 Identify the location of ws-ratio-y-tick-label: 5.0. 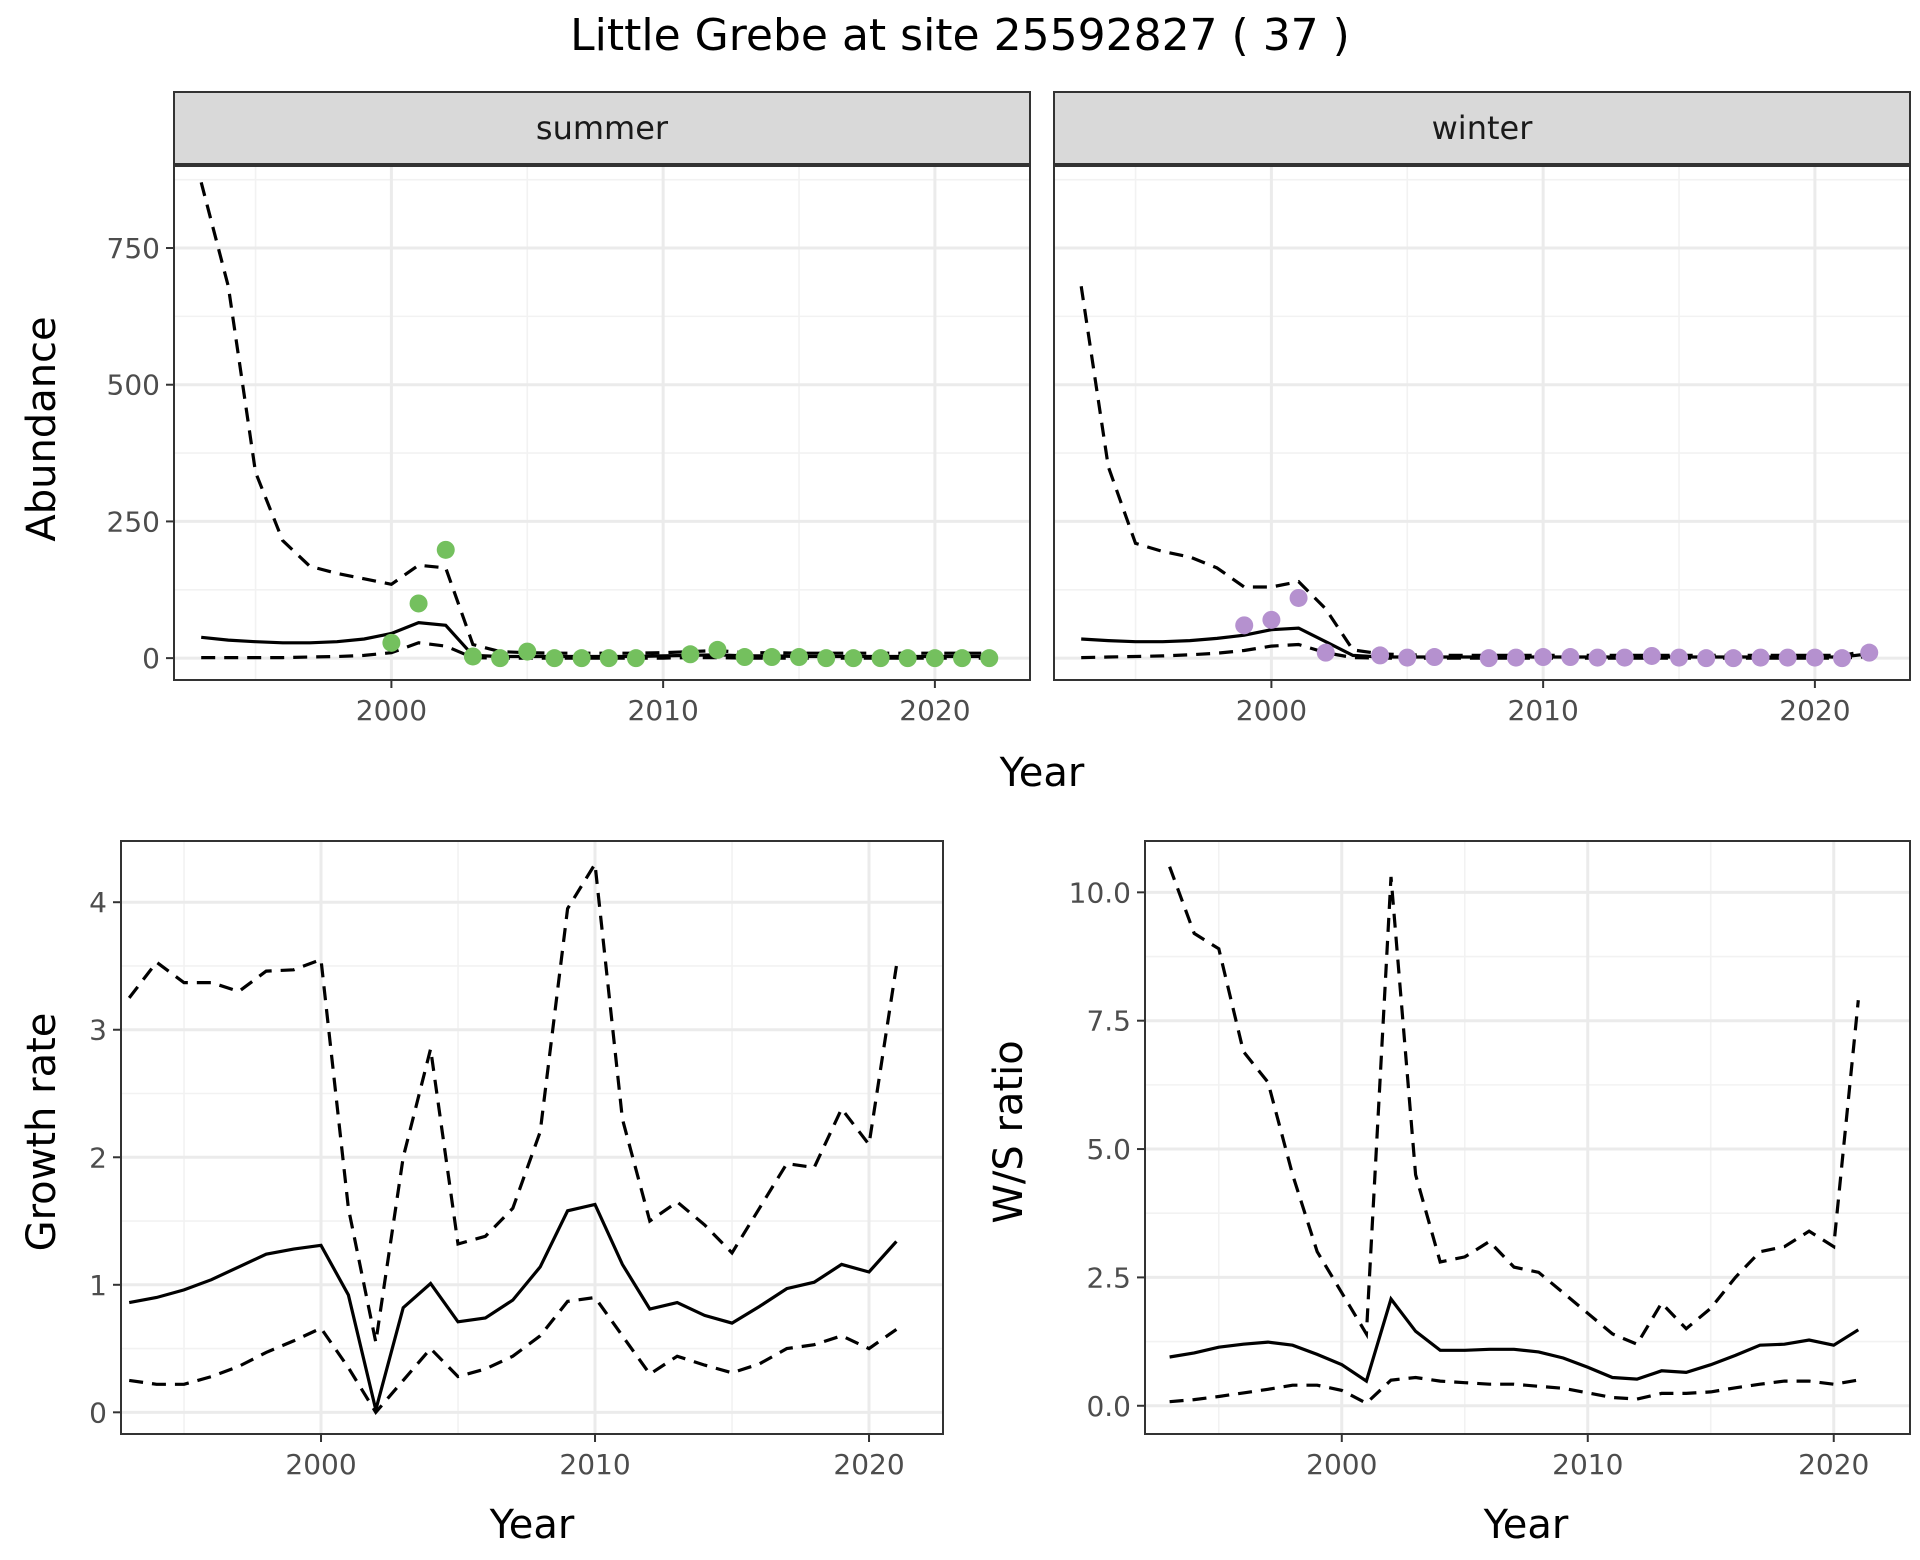
(1108, 1149).